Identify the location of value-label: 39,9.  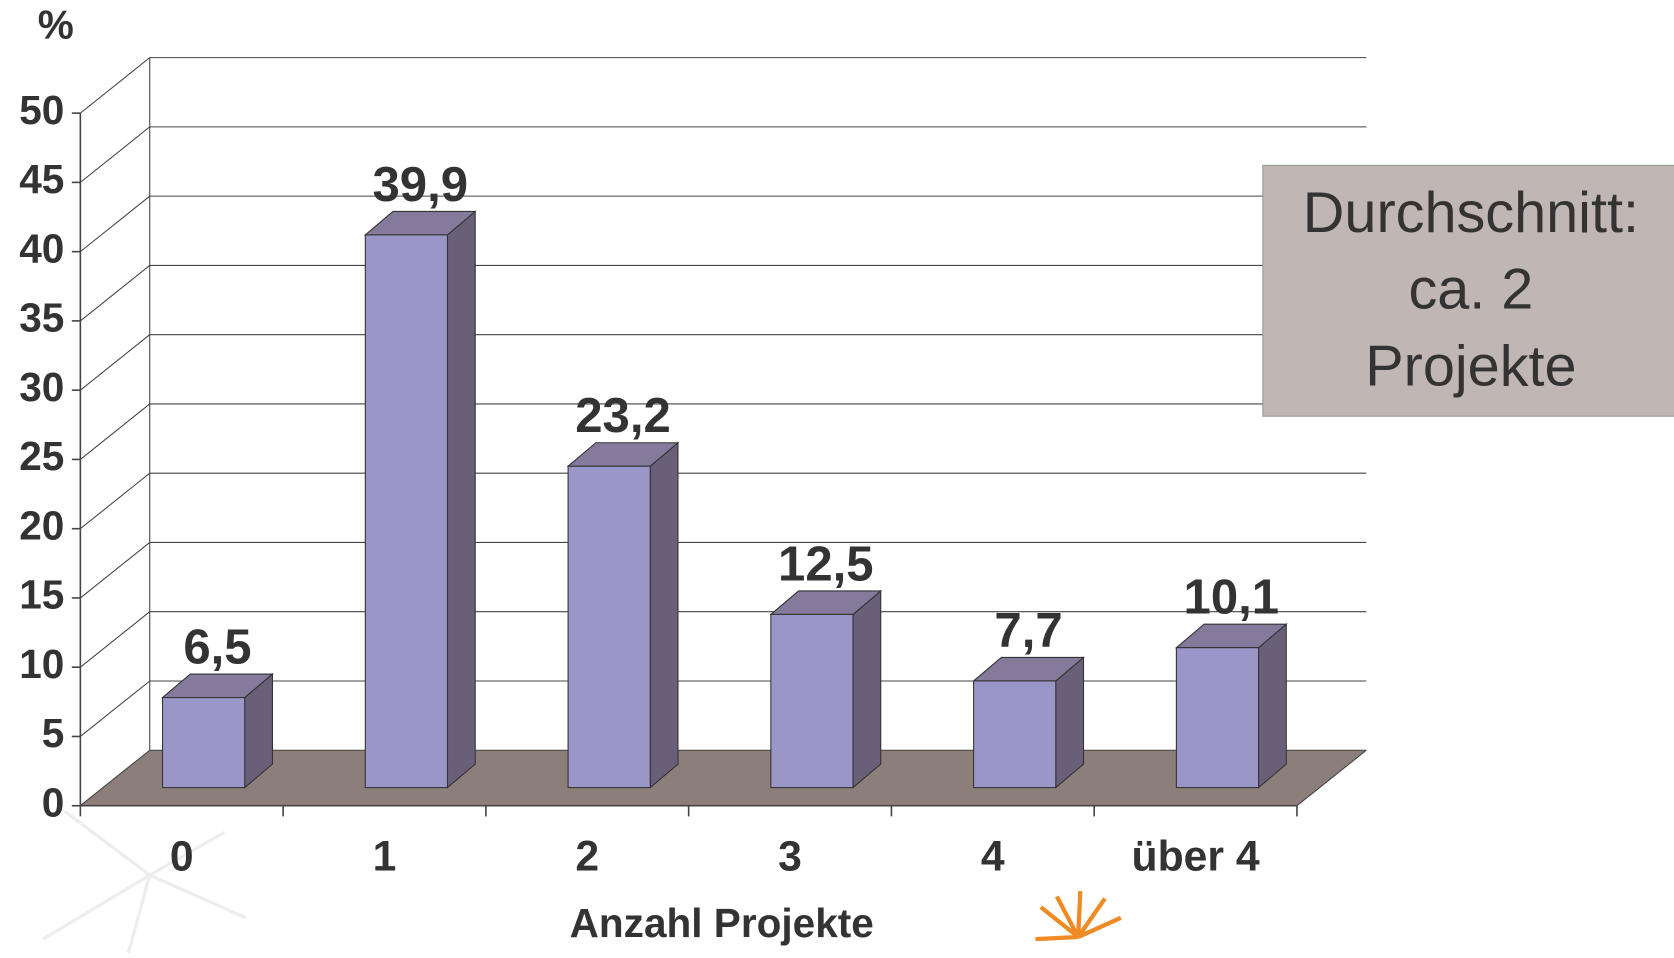
(420, 185).